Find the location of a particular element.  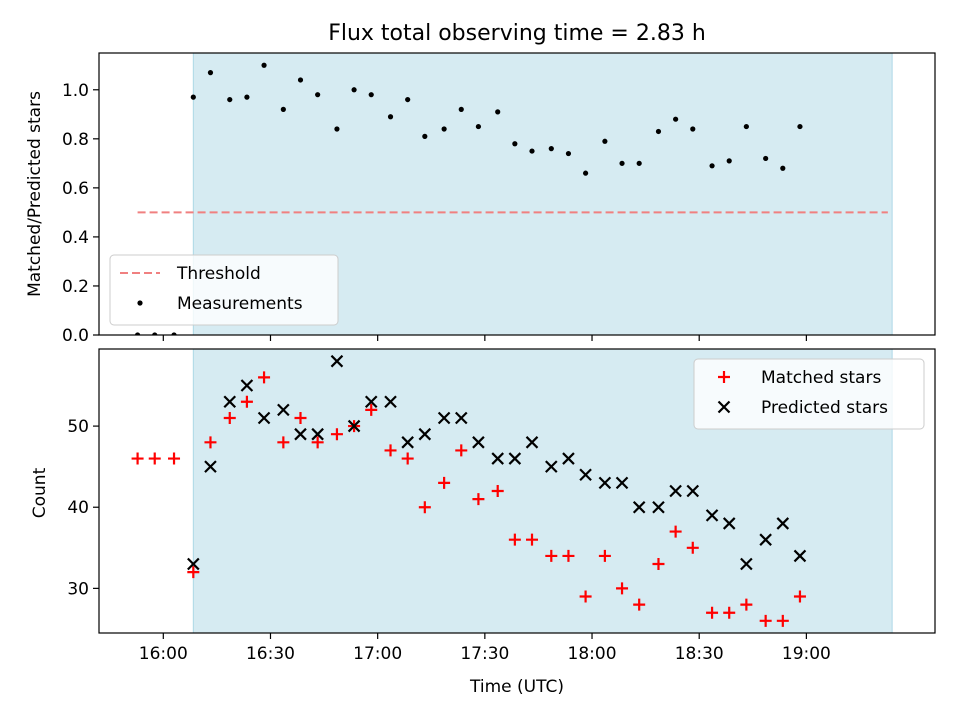

bottom-legend-box is located at coordinates (809, 394).